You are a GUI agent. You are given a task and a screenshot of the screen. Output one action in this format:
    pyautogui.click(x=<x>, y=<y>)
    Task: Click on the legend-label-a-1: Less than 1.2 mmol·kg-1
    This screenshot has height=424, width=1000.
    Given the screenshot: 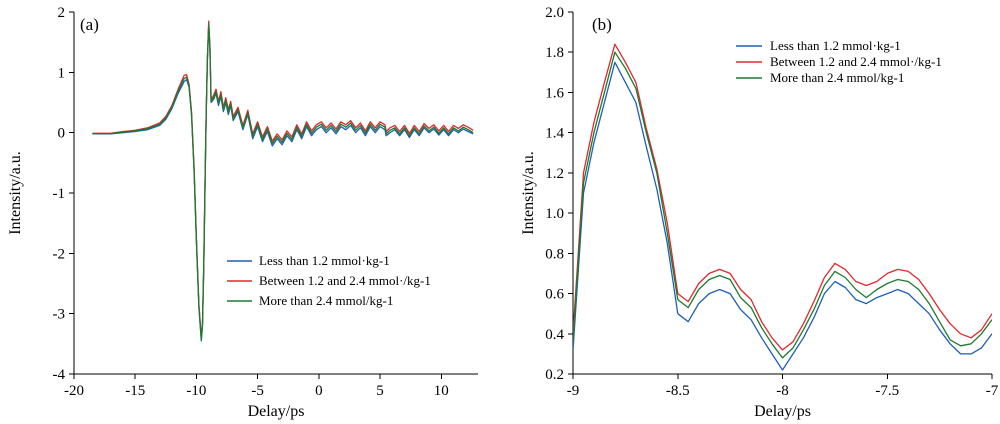 What is the action you would take?
    pyautogui.click(x=324, y=260)
    